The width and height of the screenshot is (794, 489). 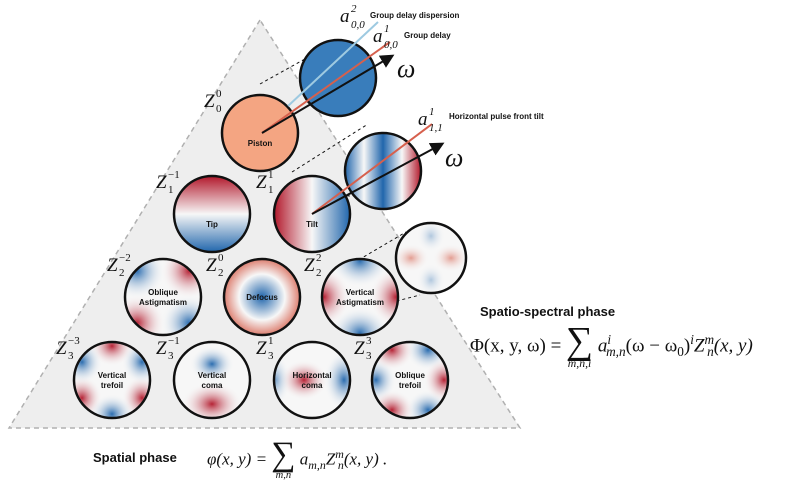 What do you see at coordinates (219, 109) in the screenshot?
I see `zernike-sub-piston: 0` at bounding box center [219, 109].